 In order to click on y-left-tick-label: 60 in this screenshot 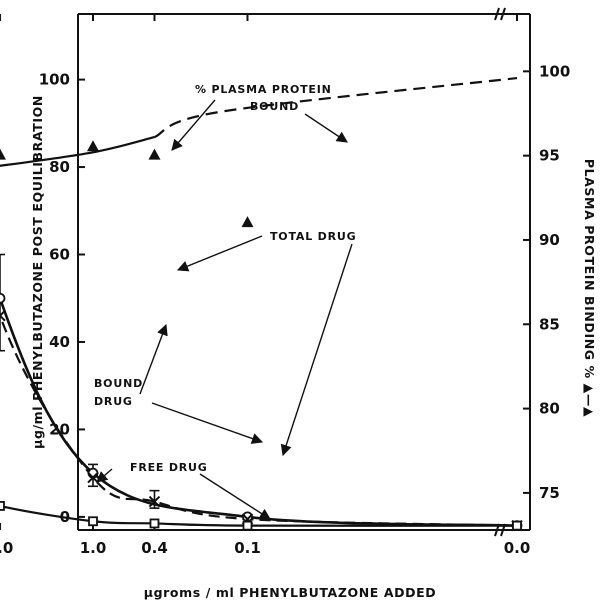, I will do `click(59, 255)`.